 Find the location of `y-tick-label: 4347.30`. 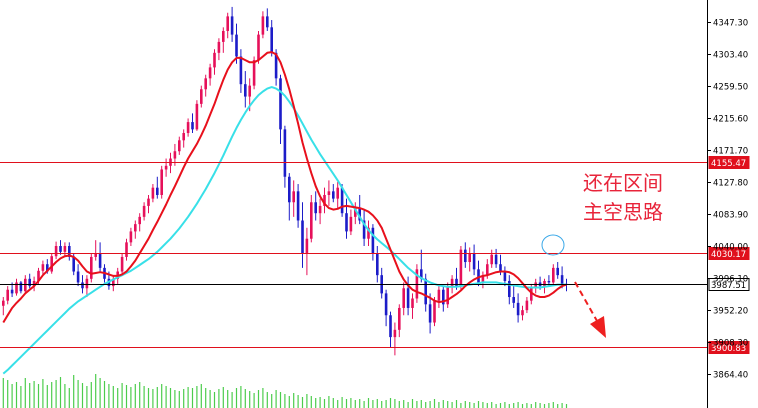

y-tick-label: 4347.30 is located at coordinates (730, 24).